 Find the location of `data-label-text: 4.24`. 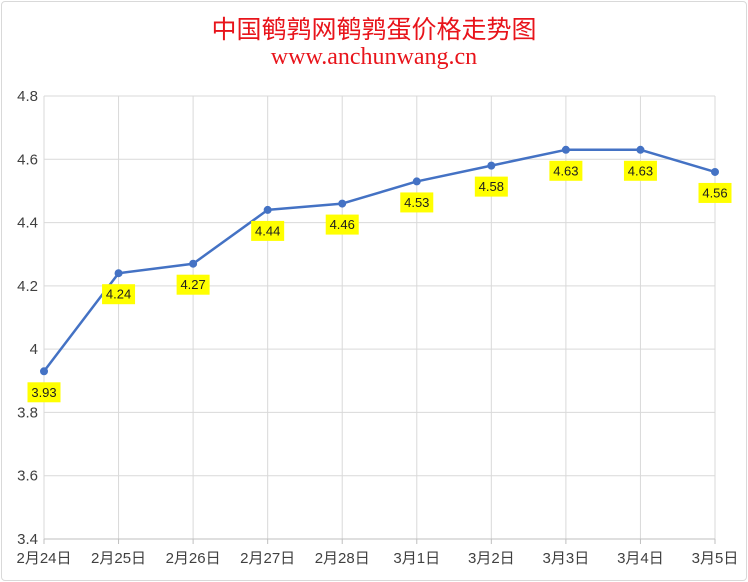

data-label-text: 4.24 is located at coordinates (118, 294).